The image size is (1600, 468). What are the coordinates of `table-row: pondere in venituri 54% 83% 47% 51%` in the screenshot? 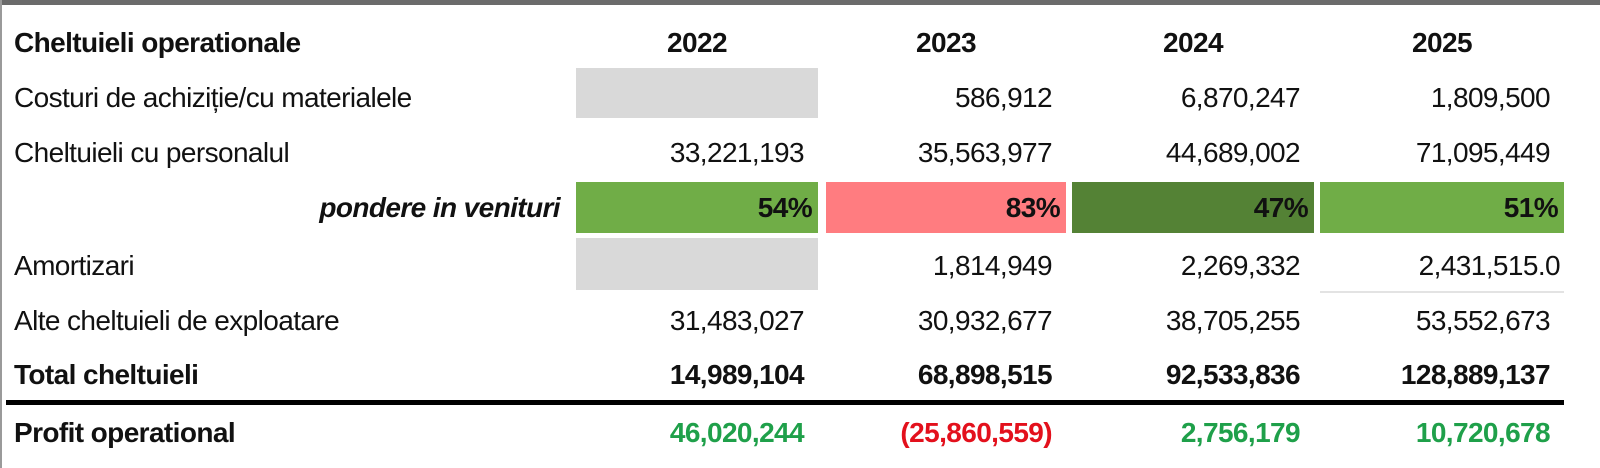 It's located at (800, 207).